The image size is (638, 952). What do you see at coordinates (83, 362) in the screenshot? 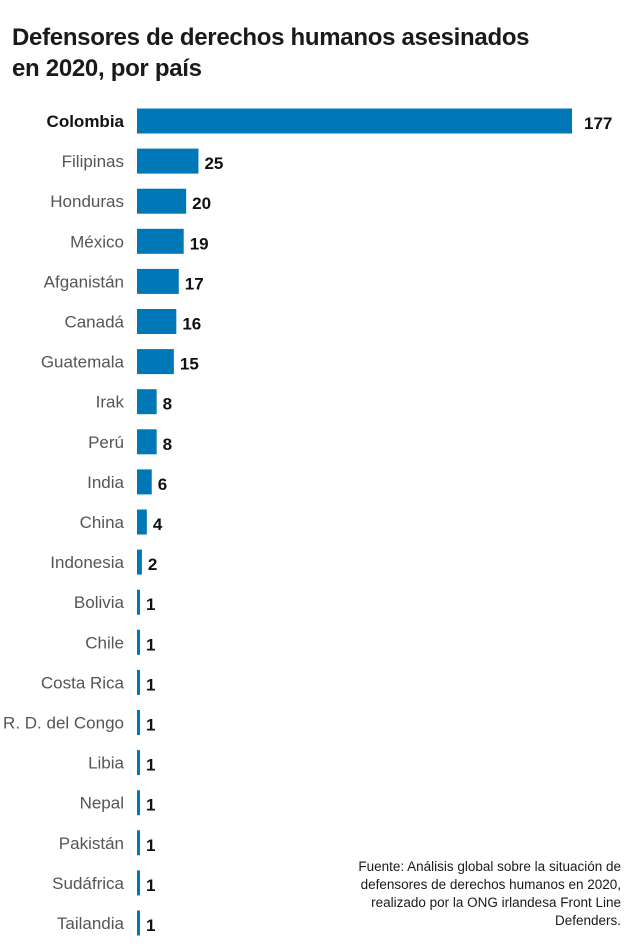
I see `category-label-guatemala: Guatemala` at bounding box center [83, 362].